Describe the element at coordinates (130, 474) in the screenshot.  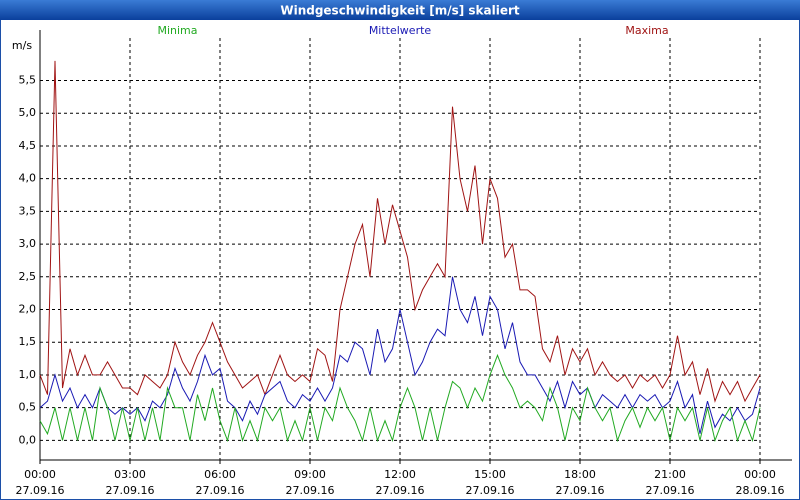
I see `x-tick-label: 03:00` at that location.